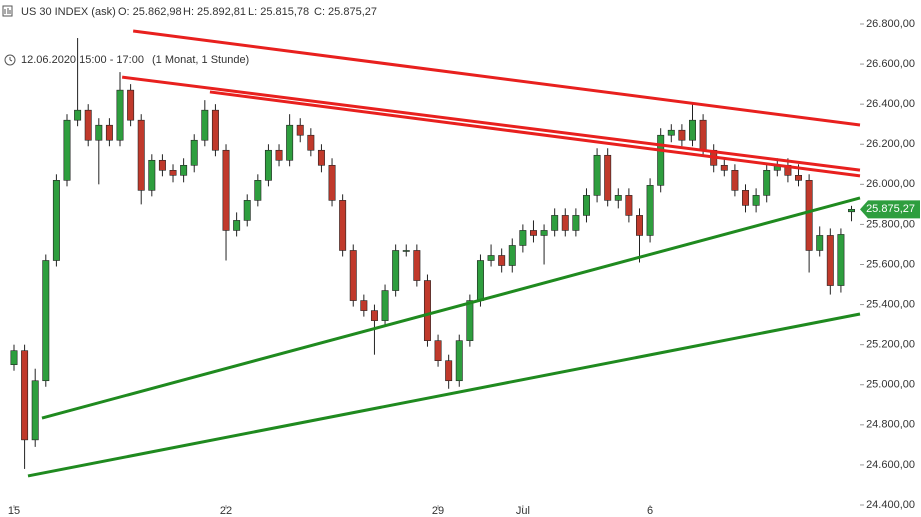 The height and width of the screenshot is (517, 921). What do you see at coordinates (890, 104) in the screenshot?
I see `y-tick-label: 26.400,00` at bounding box center [890, 104].